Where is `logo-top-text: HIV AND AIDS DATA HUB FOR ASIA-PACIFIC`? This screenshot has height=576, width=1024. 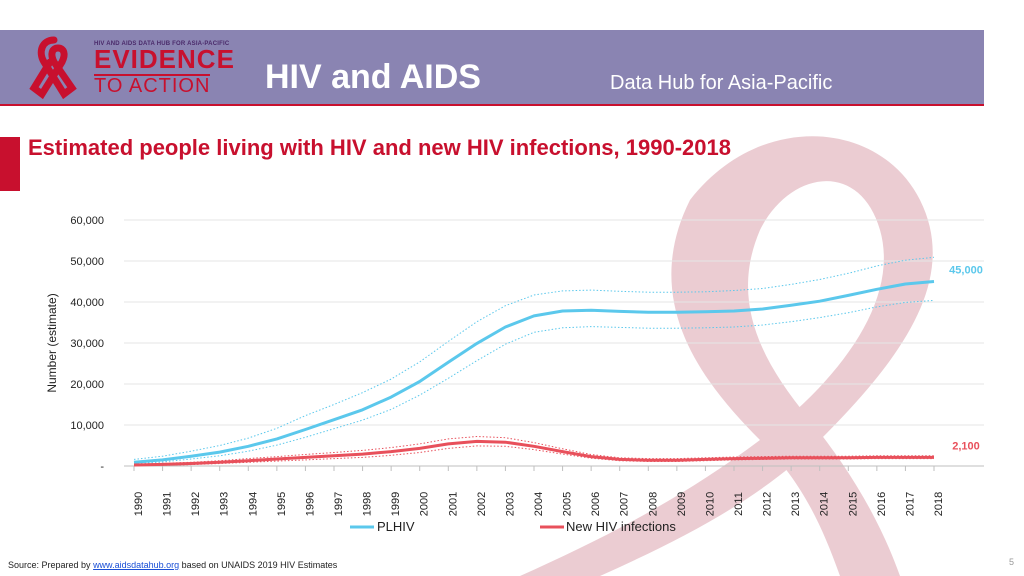
logo-top-text: HIV AND AIDS DATA HUB FOR ASIA-PACIFIC is located at coordinates (162, 44).